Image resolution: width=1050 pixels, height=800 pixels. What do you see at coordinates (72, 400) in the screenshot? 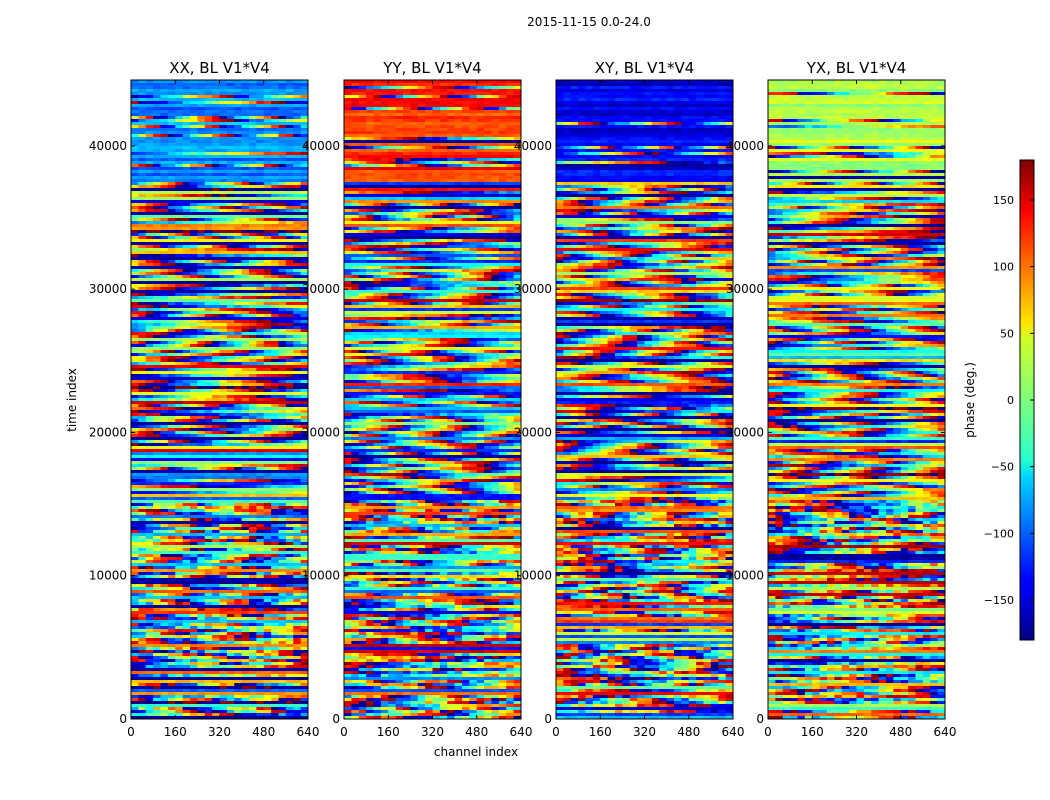
I see `y-axis-label: time index` at bounding box center [72, 400].